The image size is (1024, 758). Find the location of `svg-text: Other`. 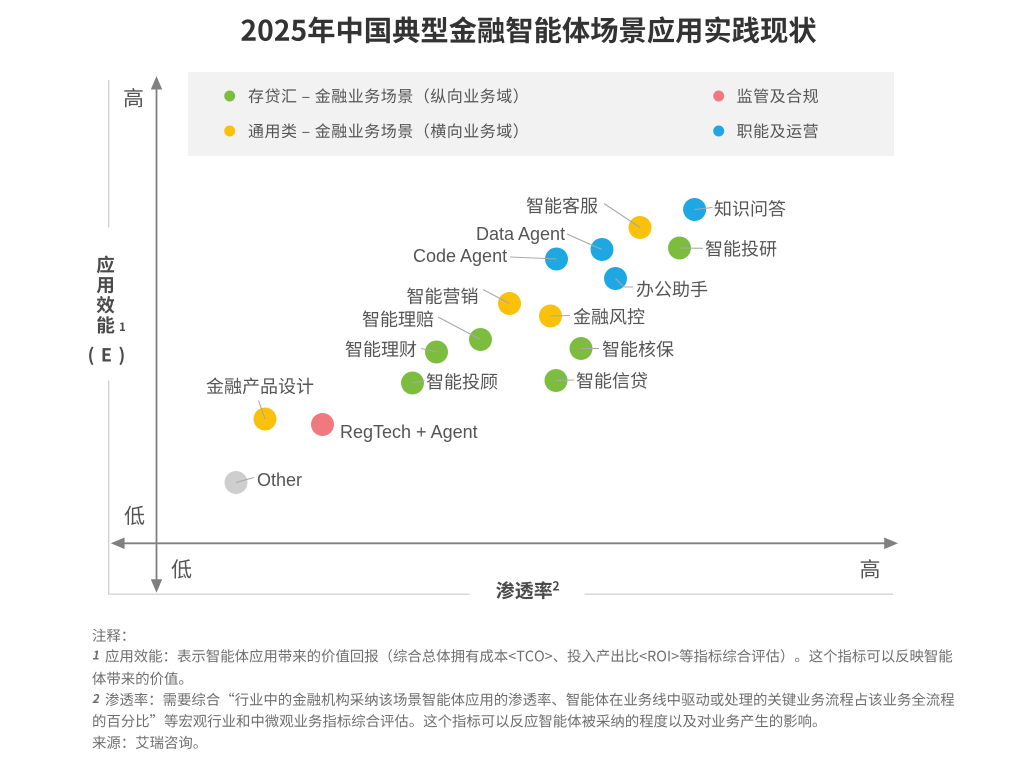

svg-text: Other is located at coordinates (279, 480).